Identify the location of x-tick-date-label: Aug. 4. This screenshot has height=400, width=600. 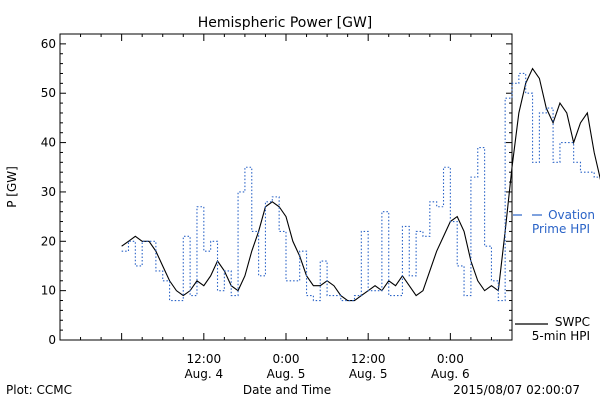
(203, 374).